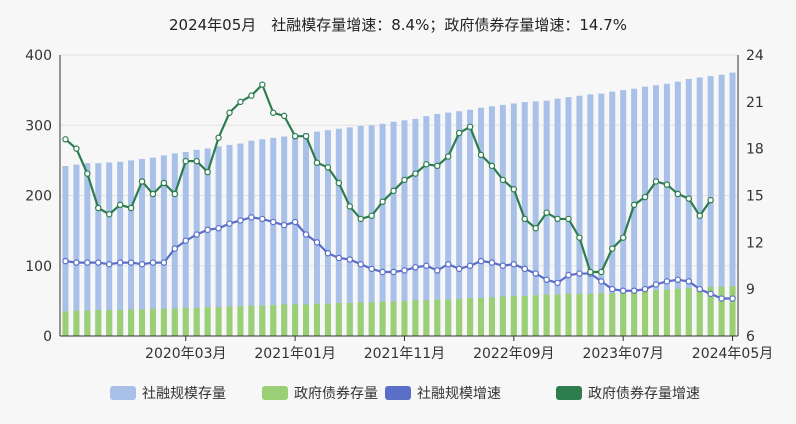 The width and height of the screenshot is (796, 424). Describe the element at coordinates (38, 197) in the screenshot. I see `left-tick-label: 200` at that location.